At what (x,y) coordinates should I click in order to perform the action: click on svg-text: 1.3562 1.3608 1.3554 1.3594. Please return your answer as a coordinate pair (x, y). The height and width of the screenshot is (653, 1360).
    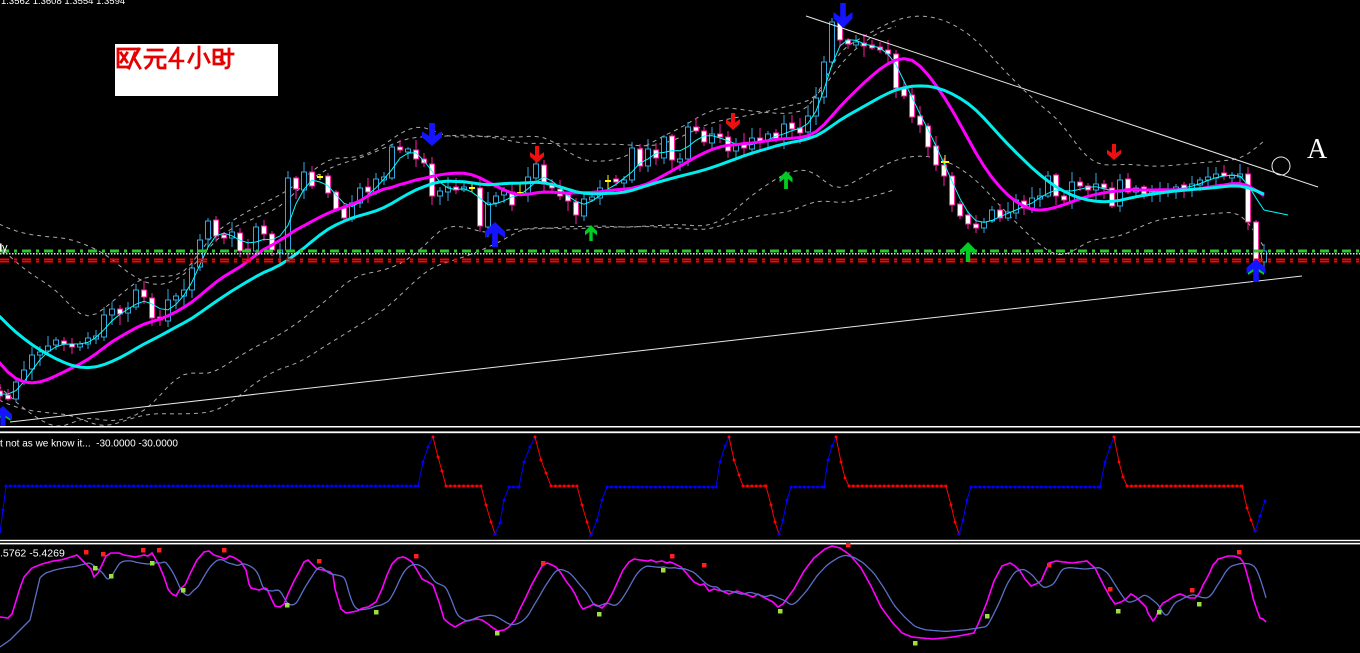
    Looking at the image, I should click on (63, 3).